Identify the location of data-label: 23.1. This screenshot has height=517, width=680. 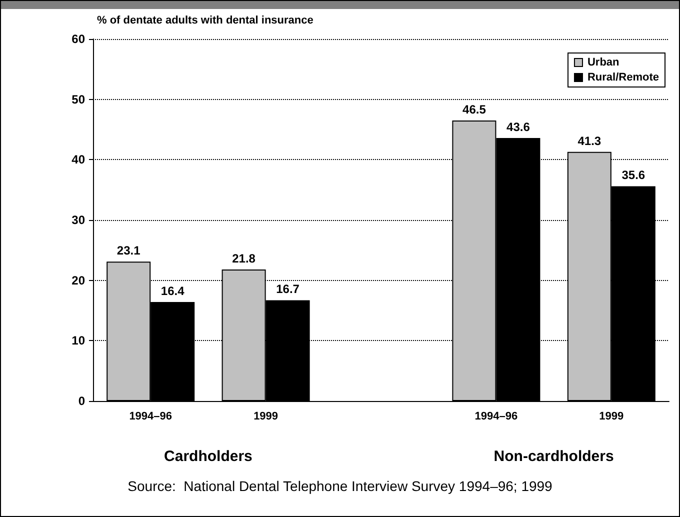
(128, 251).